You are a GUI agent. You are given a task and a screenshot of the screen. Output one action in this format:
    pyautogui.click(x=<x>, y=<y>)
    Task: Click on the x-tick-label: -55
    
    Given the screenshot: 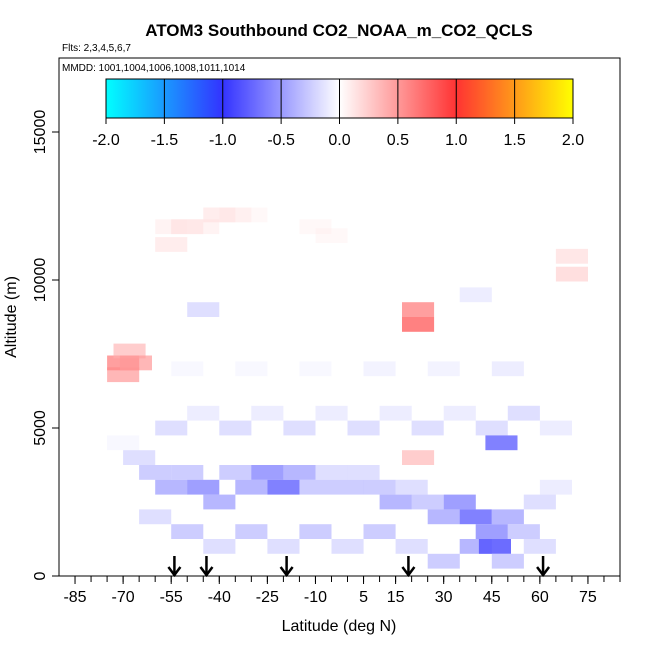 What is the action you would take?
    pyautogui.click(x=171, y=597)
    